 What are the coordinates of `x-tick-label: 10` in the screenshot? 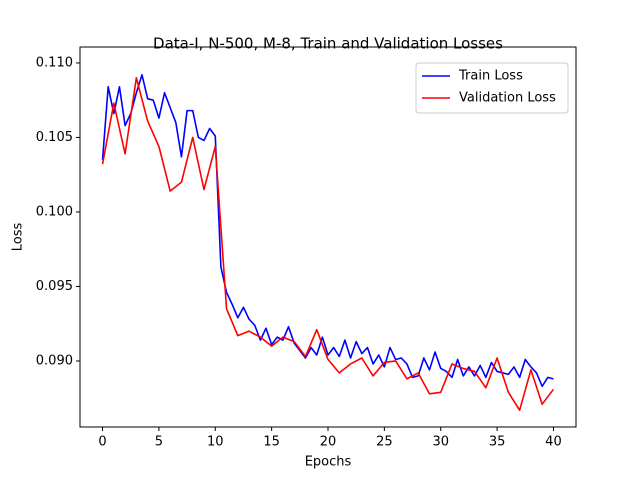 It's located at (215, 442).